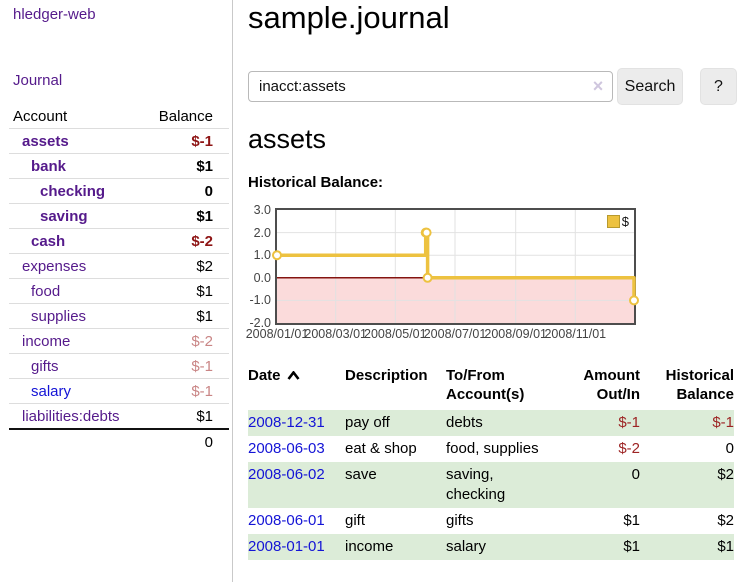  I want to click on search-button: Search, so click(650, 86).